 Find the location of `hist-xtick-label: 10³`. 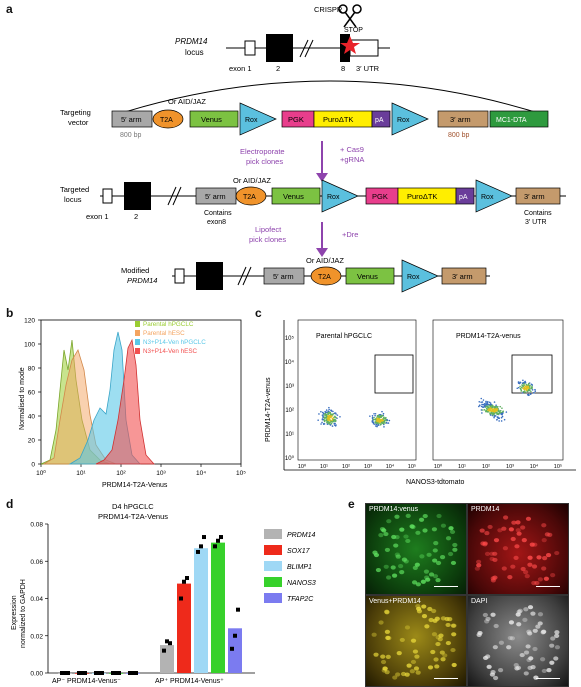

hist-xtick-label: 10³ is located at coordinates (161, 473).